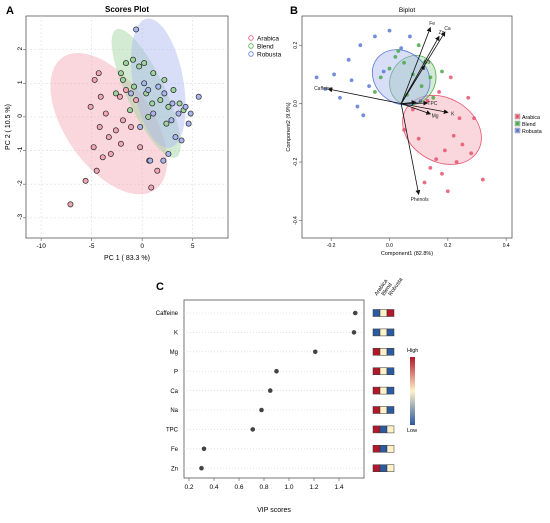  I want to click on x-tick-label: 1.0, so click(288, 487).